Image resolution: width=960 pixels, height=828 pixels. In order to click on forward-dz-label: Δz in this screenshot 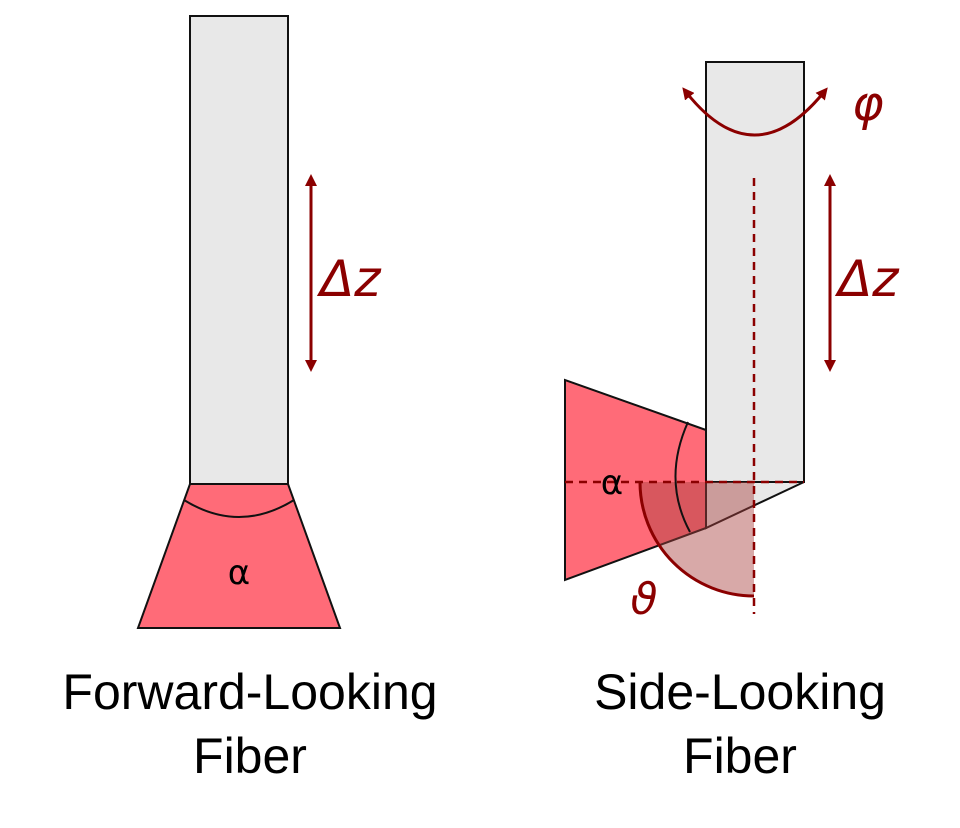, I will do `click(349, 279)`.